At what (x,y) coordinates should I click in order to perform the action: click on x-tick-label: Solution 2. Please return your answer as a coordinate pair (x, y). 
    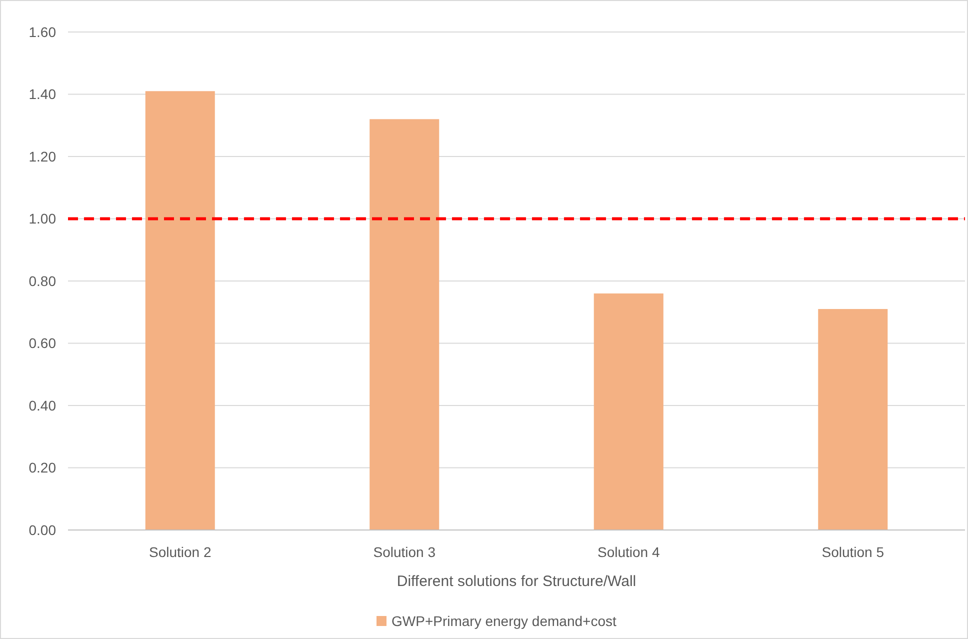
    Looking at the image, I should click on (180, 552).